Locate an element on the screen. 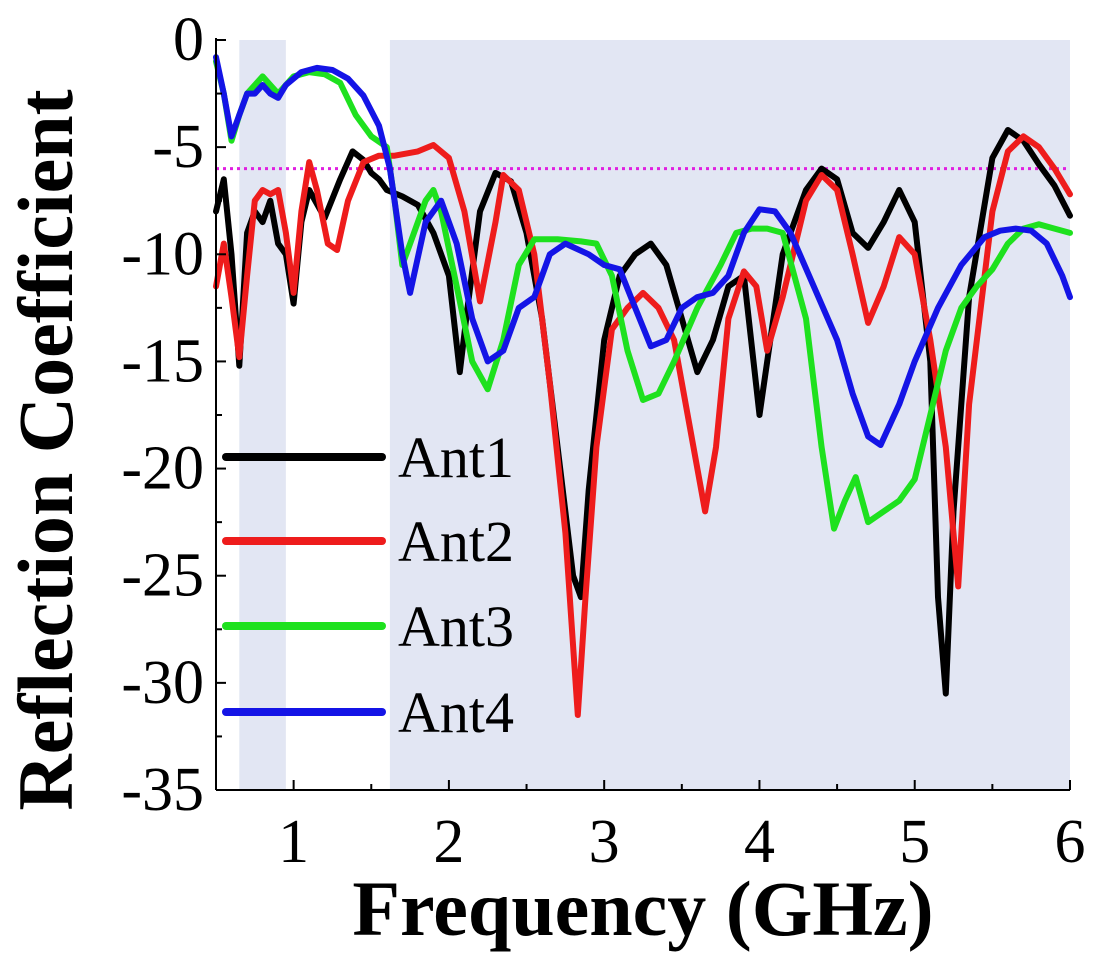 The height and width of the screenshot is (958, 1110). legend-label: Ant2 is located at coordinates (456, 541).